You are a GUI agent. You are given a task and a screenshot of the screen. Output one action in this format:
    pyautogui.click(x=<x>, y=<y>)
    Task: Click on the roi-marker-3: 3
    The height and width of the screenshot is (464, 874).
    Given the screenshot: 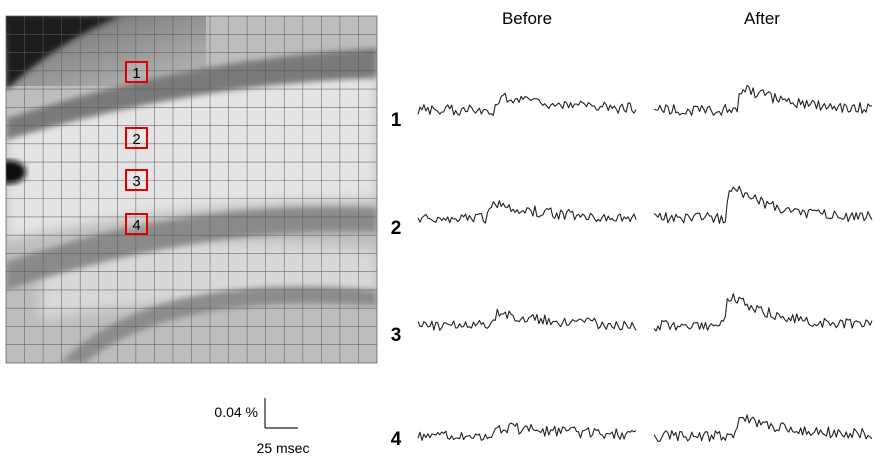 What is the action you would take?
    pyautogui.click(x=136, y=180)
    